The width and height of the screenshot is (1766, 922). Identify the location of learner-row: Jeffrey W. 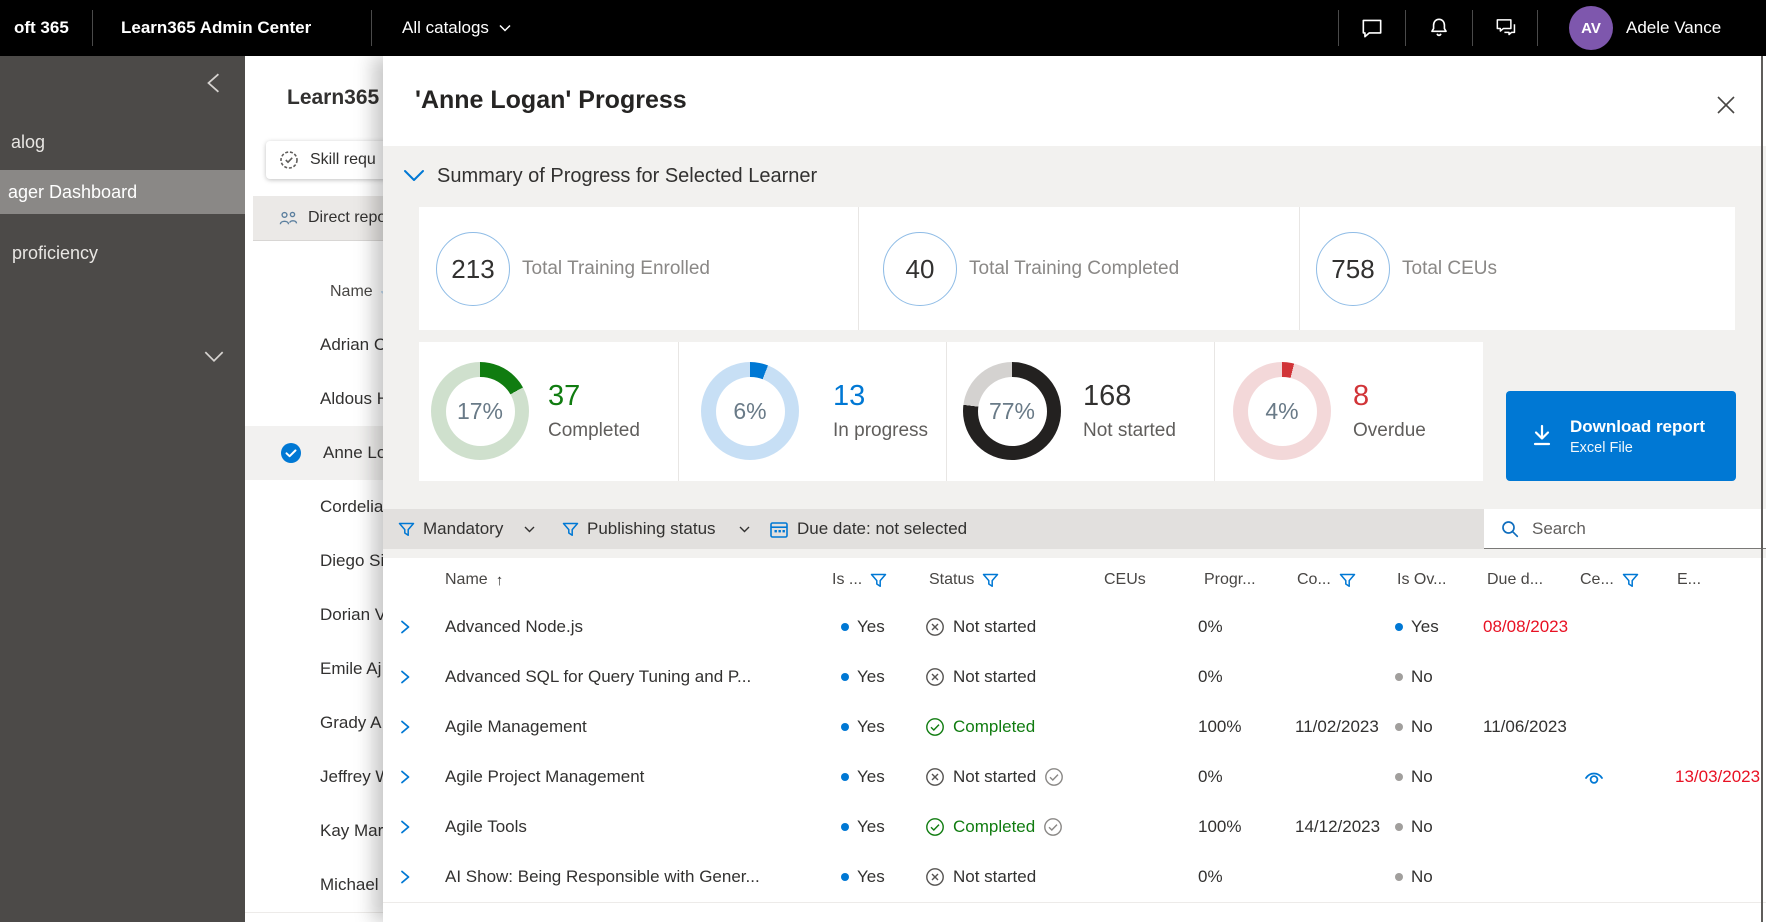
(314, 777).